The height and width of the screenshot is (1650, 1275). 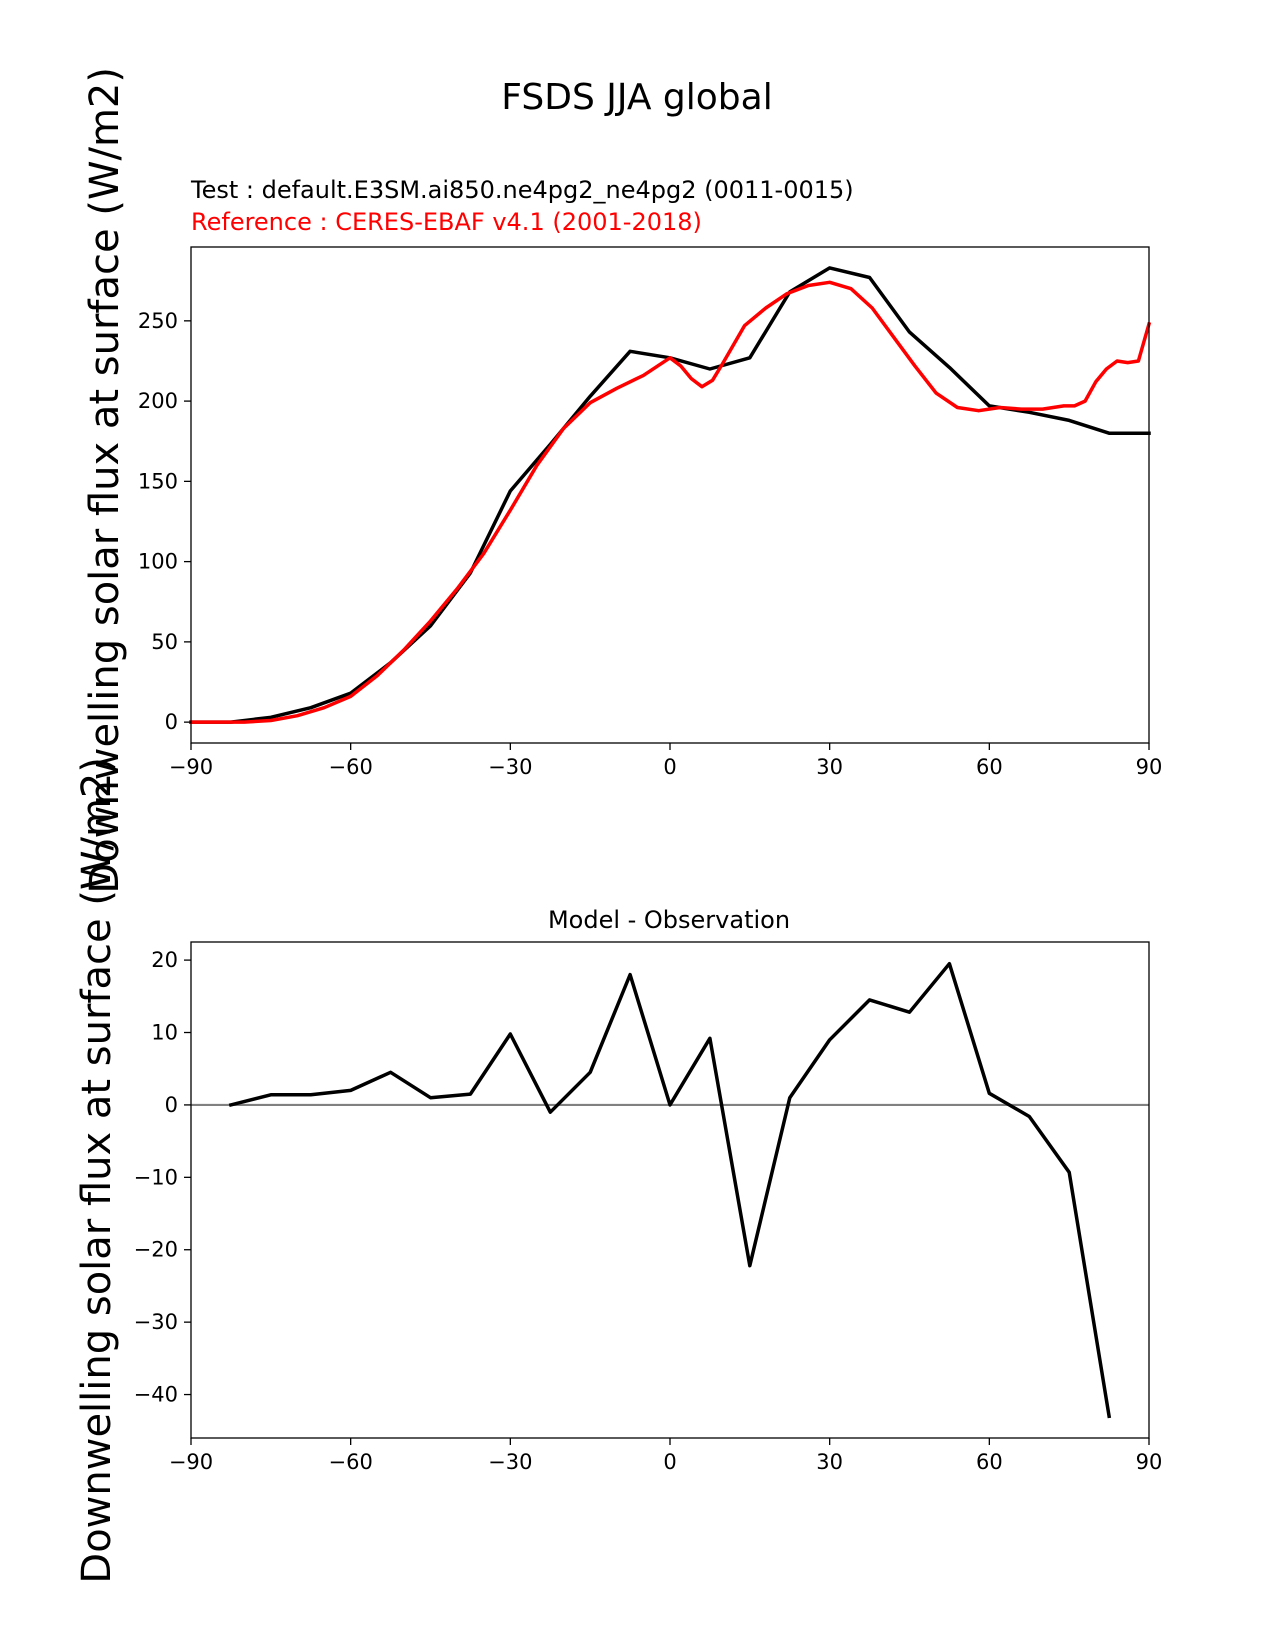 What do you see at coordinates (669, 767) in the screenshot?
I see `top-x-tick-label: 0` at bounding box center [669, 767].